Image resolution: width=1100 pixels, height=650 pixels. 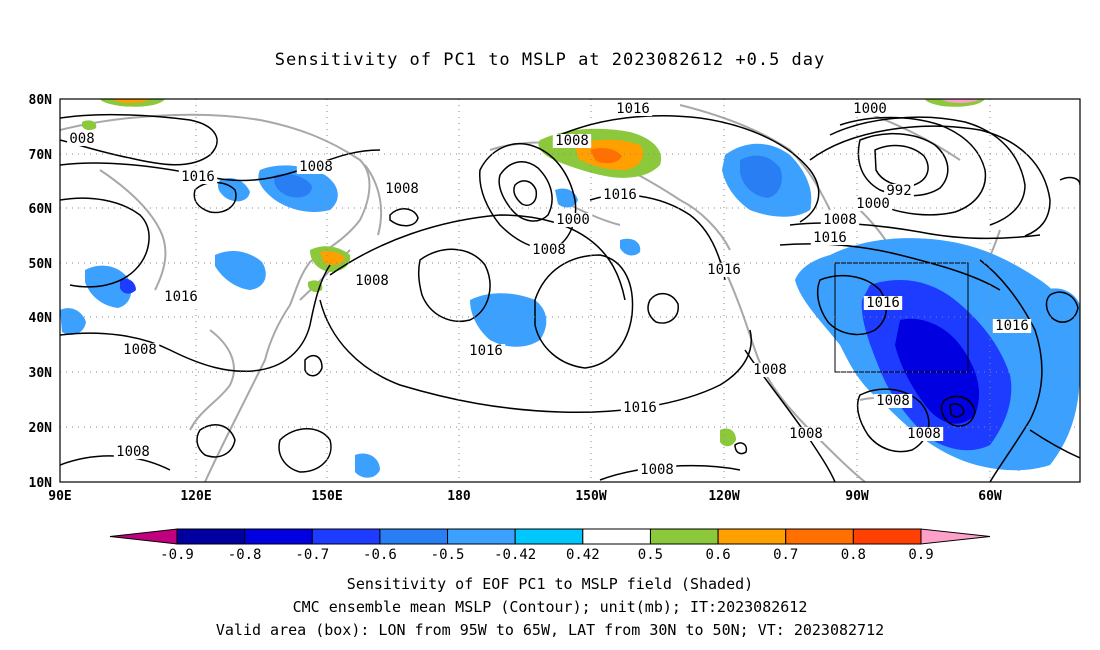 I want to click on colorbar-tick-label: -0.8, so click(x=245, y=555).